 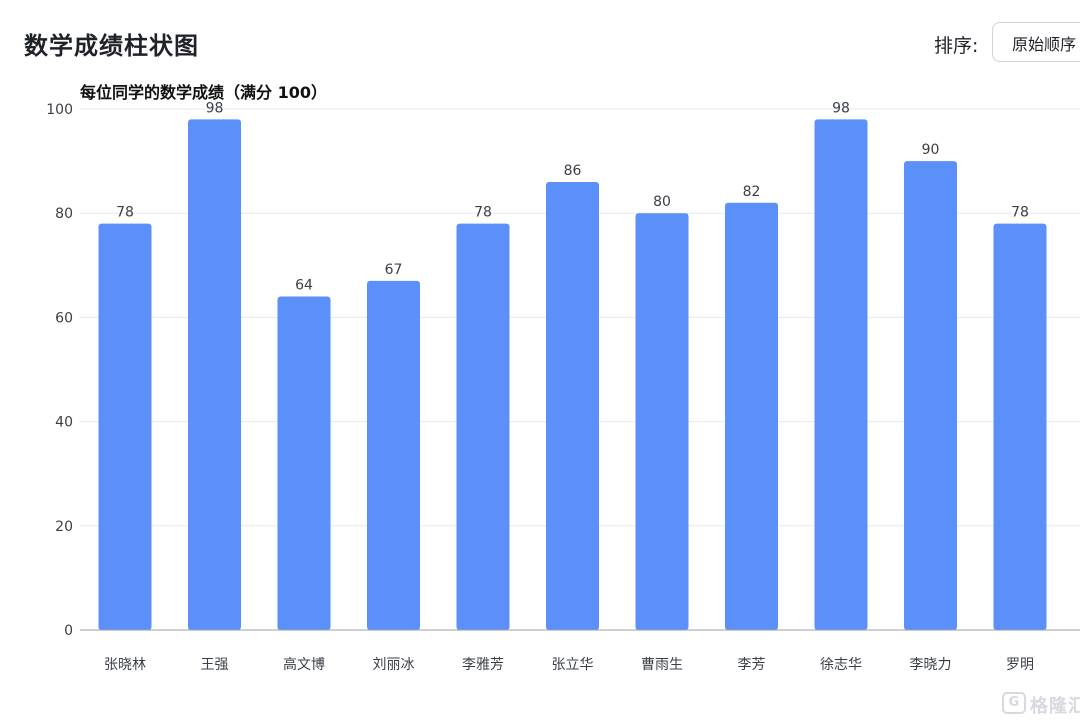 I want to click on x-tick-label: 张立华, so click(x=573, y=665).